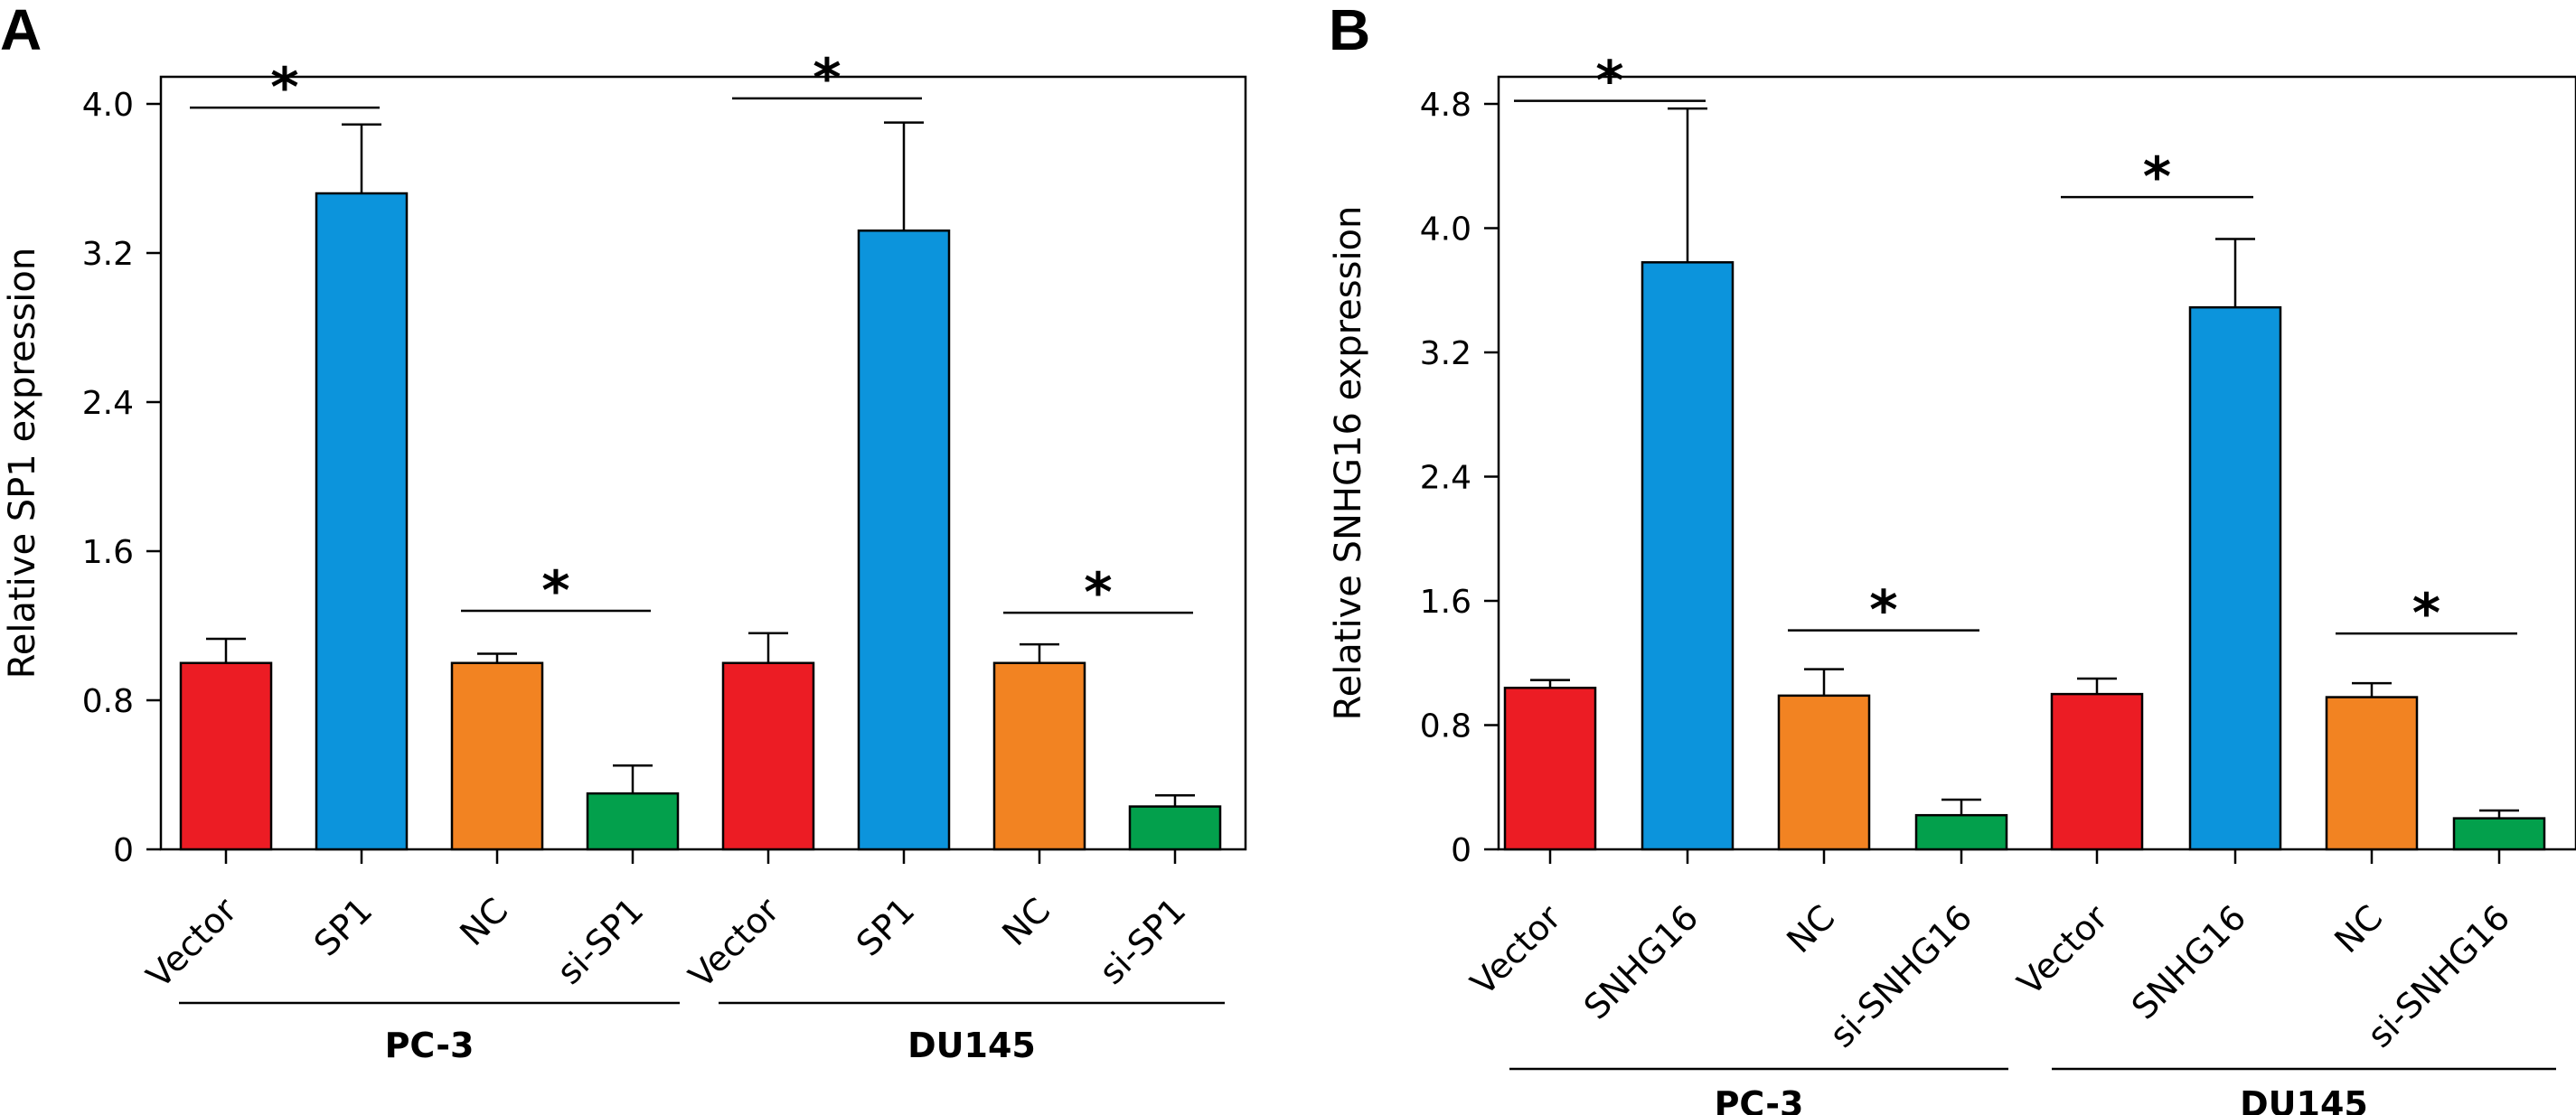 The height and width of the screenshot is (1115, 2576). I want to click on y-axis-label: Relative SNHG16 expression, so click(1348, 463).